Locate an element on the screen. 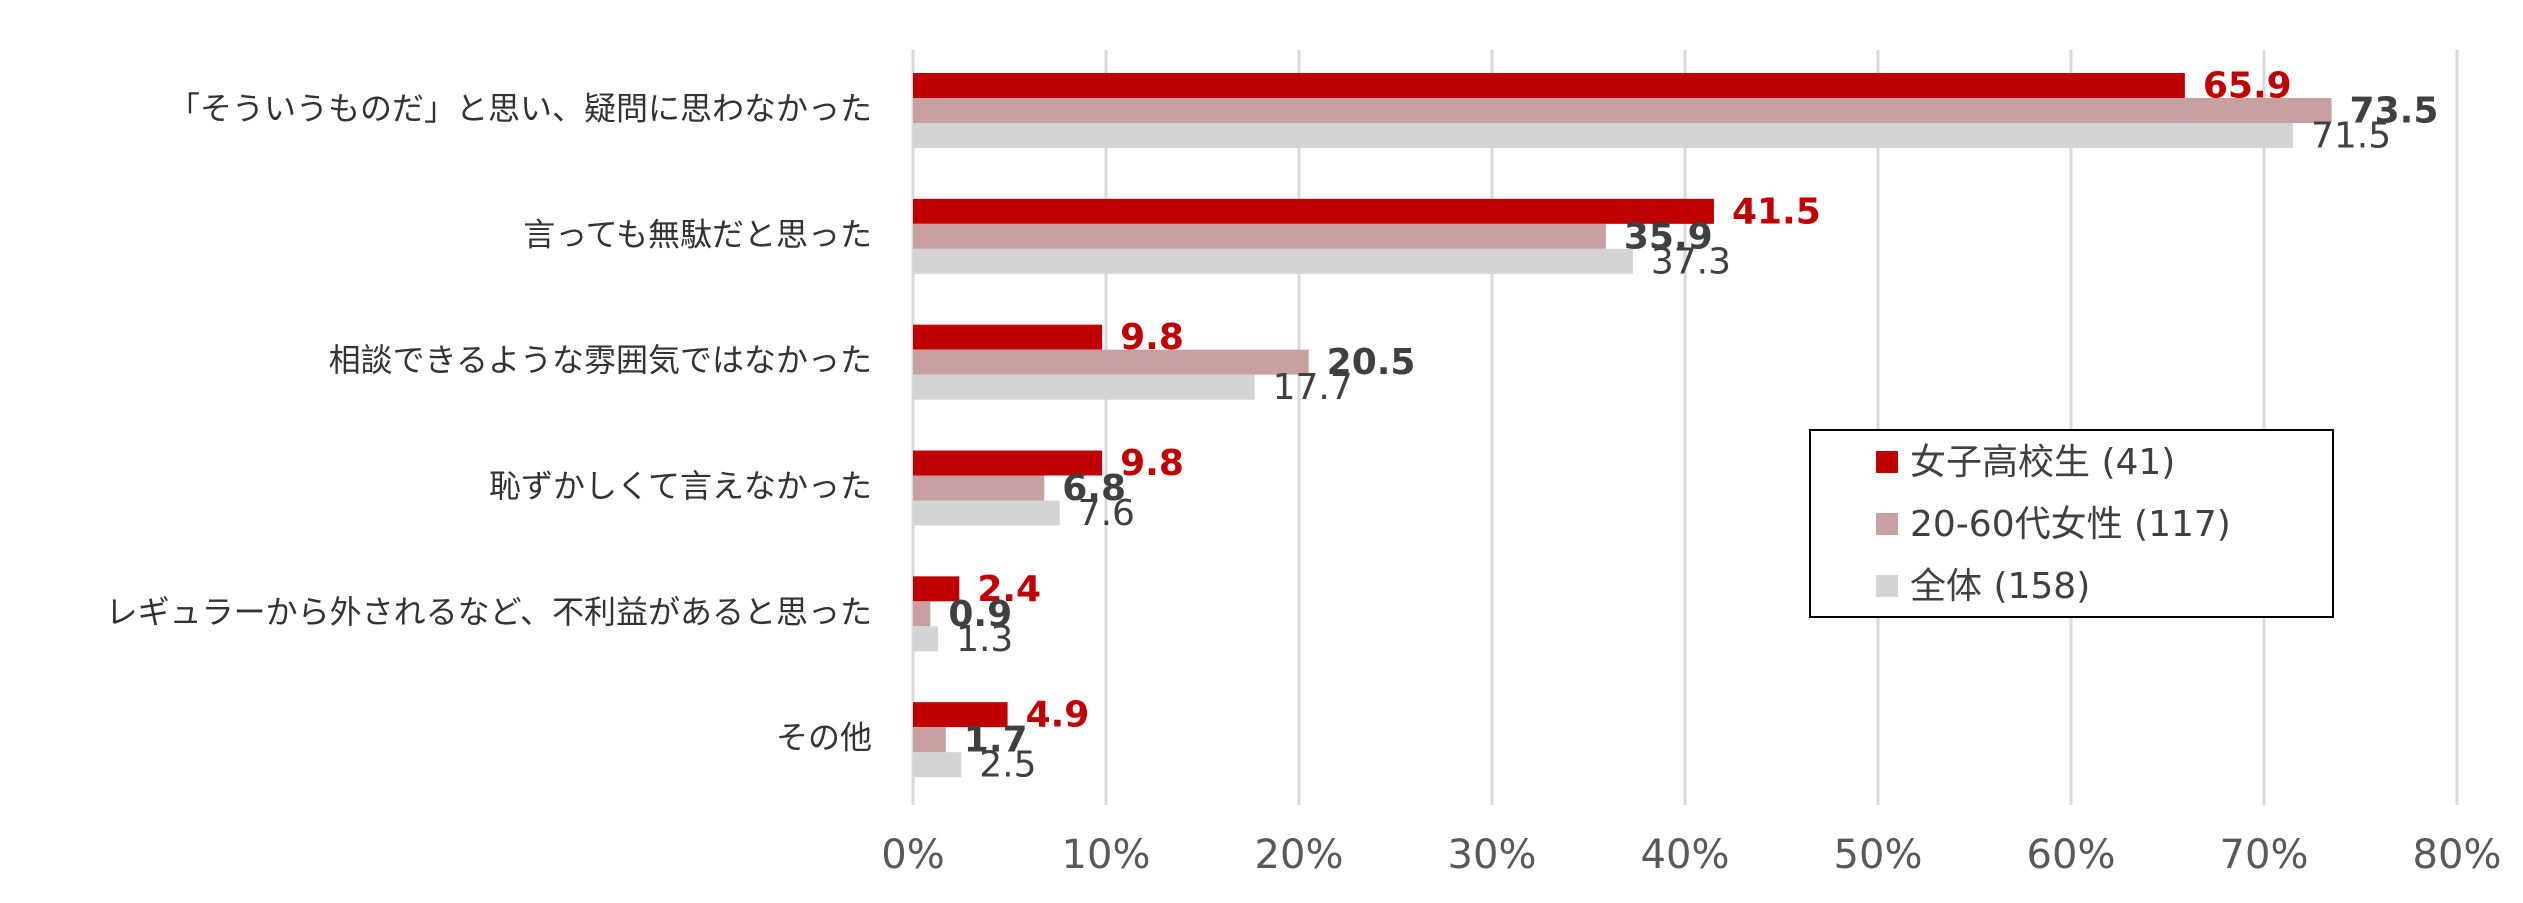 The width and height of the screenshot is (2523, 903). legend: 女子高校生 (41) 20-60代女性 (117) 全体 (158) is located at coordinates (2071, 523).